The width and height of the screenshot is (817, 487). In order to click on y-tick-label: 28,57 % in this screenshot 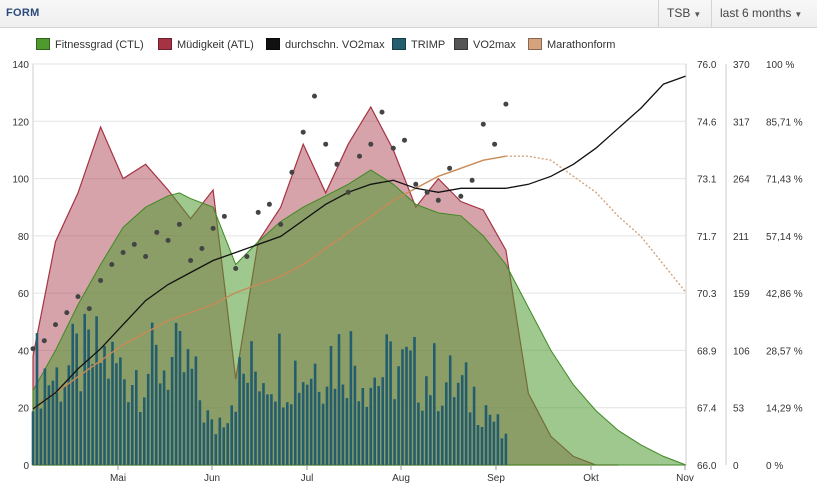, I will do `click(784, 351)`.